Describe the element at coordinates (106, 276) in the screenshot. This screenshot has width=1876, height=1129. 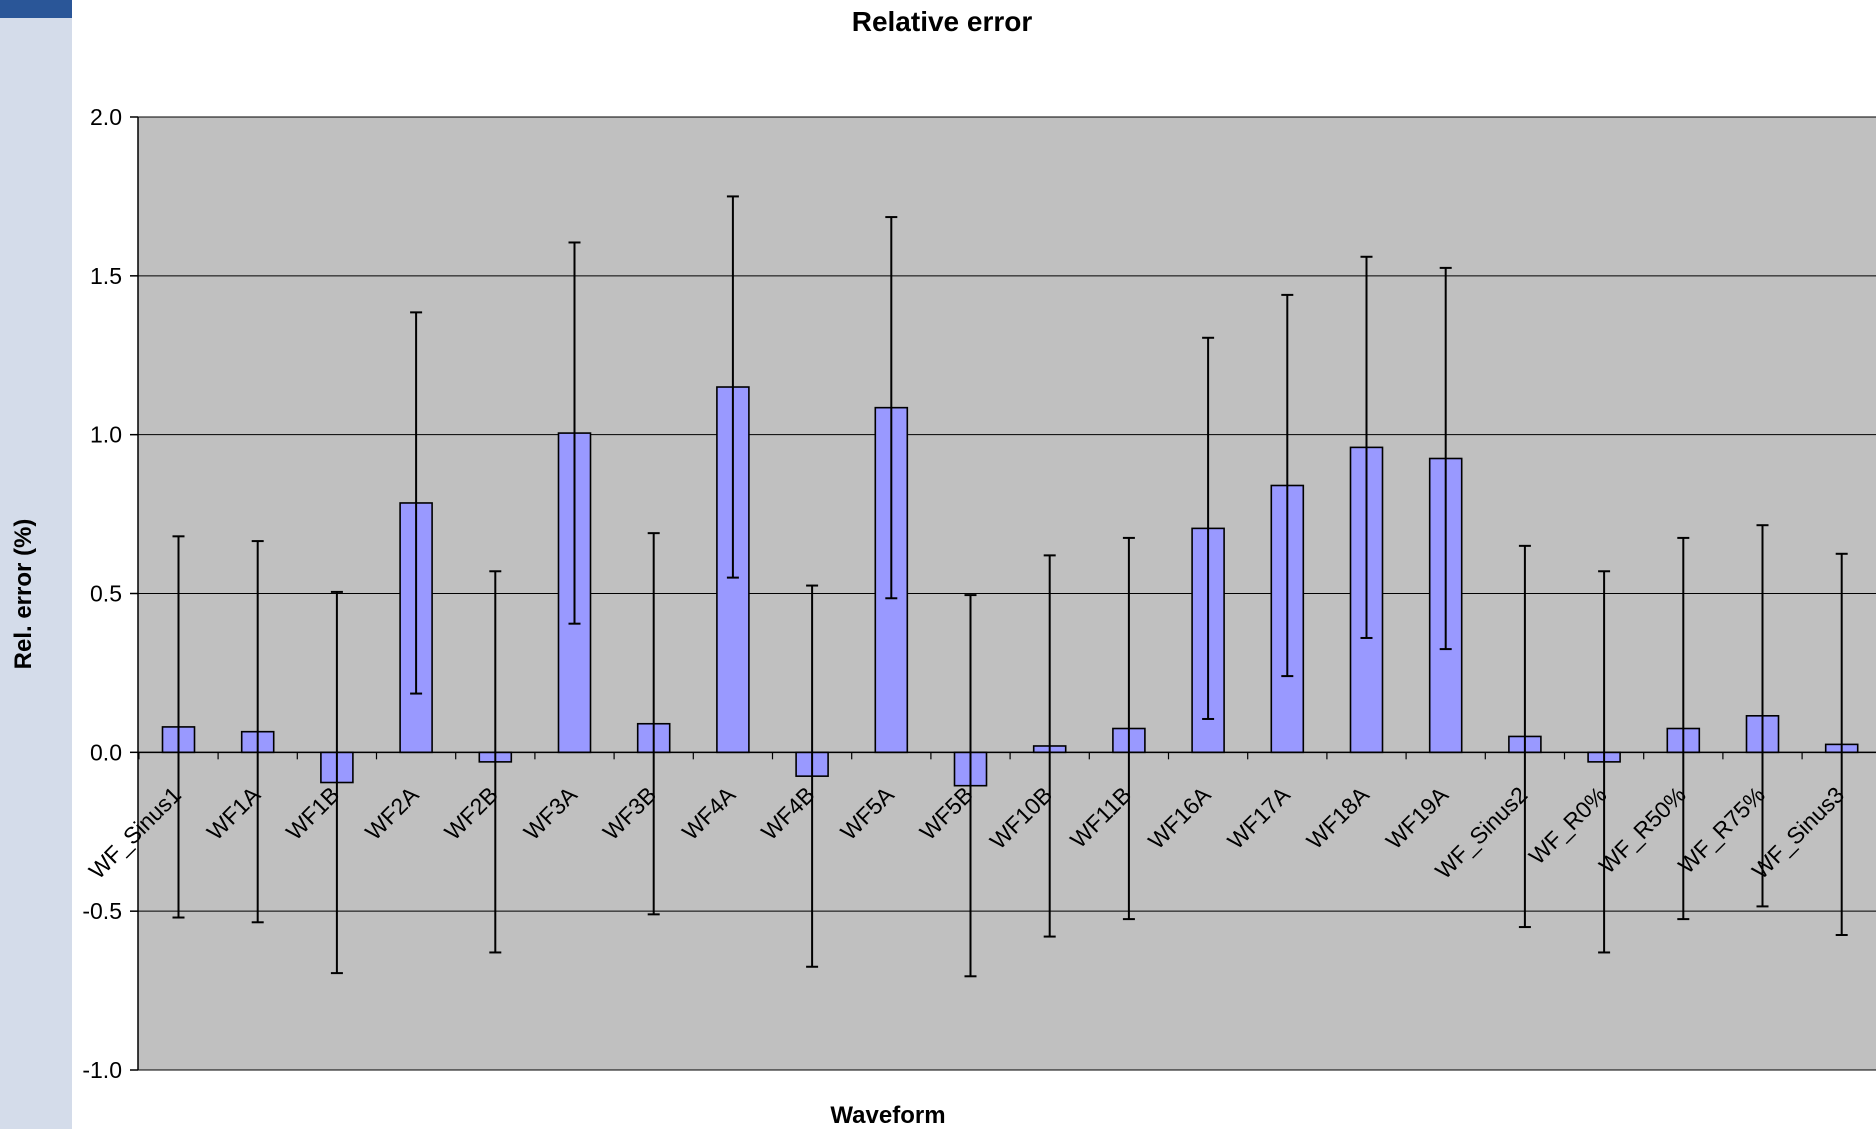
I see `y-tick-label: 1.5` at that location.